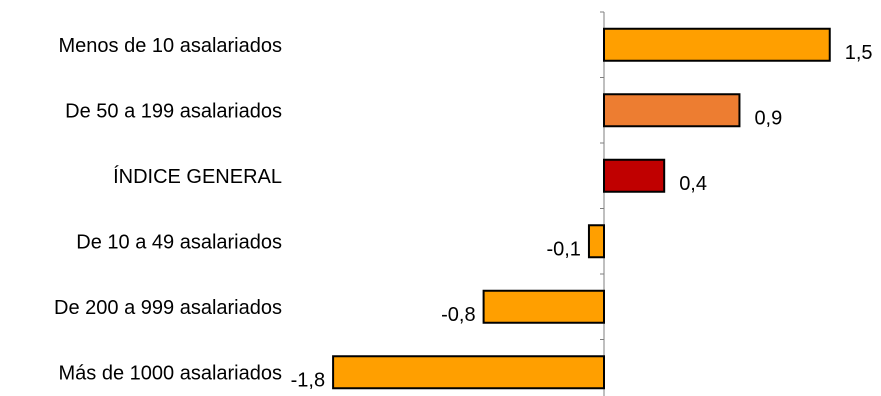  What do you see at coordinates (693, 184) in the screenshot?
I see `value-label: 0,4` at bounding box center [693, 184].